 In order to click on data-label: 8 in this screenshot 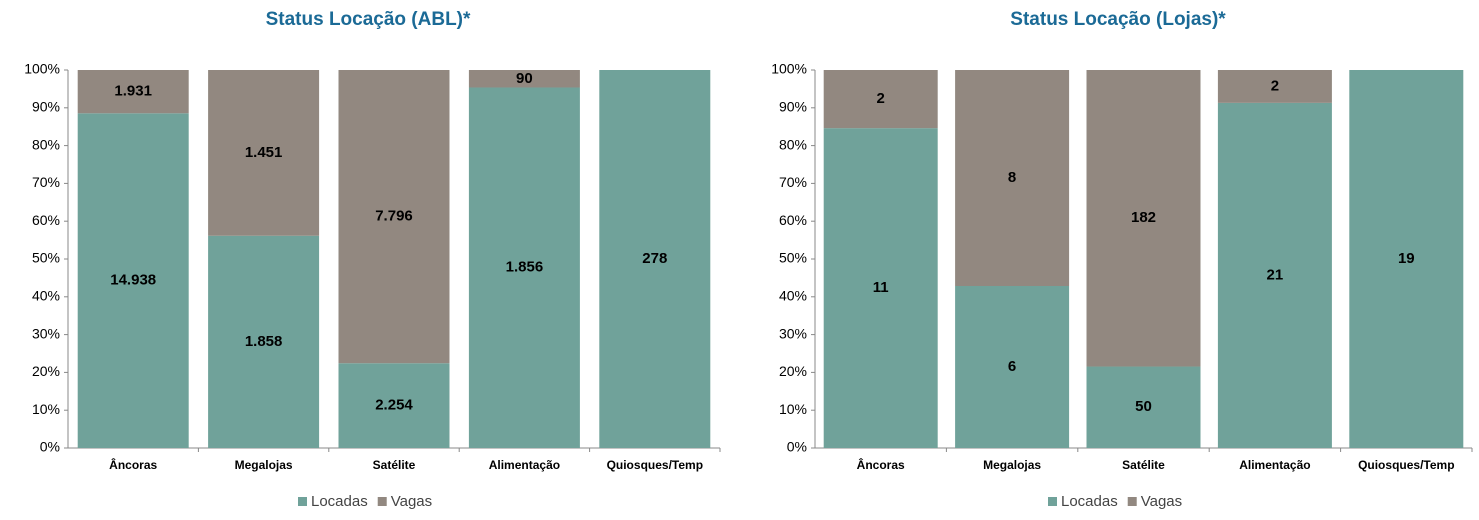, I will do `click(1012, 177)`.